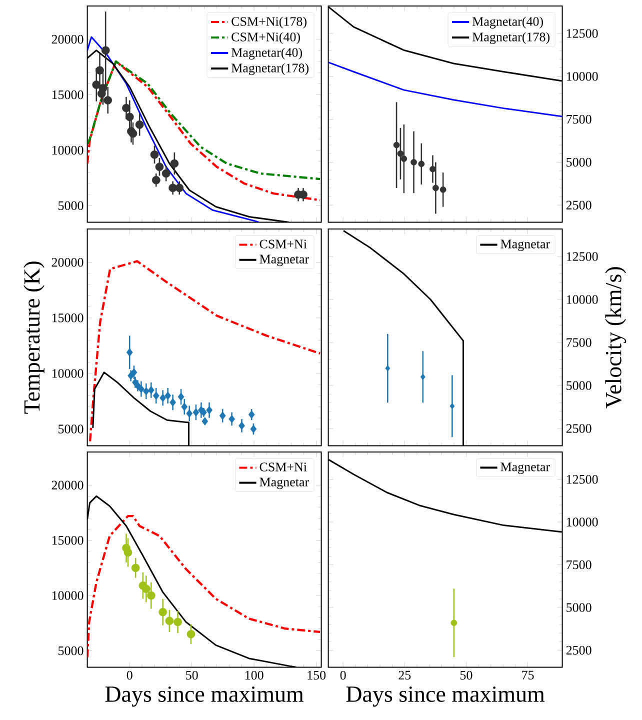 The image size is (642, 720). I want to click on x-tick-label: 75, so click(528, 675).